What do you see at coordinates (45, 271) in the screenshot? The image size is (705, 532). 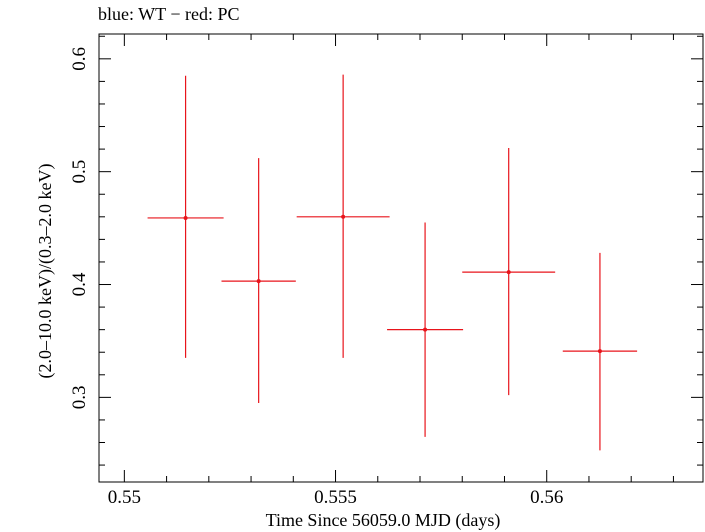 I see `y-axis-label: (2.0–10.0 keV)/(0.3–2.0 keV)` at bounding box center [45, 271].